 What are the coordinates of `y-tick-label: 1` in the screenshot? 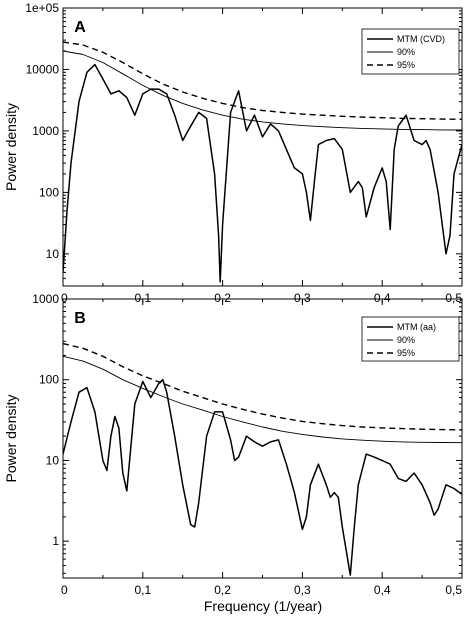 It's located at (55, 541).